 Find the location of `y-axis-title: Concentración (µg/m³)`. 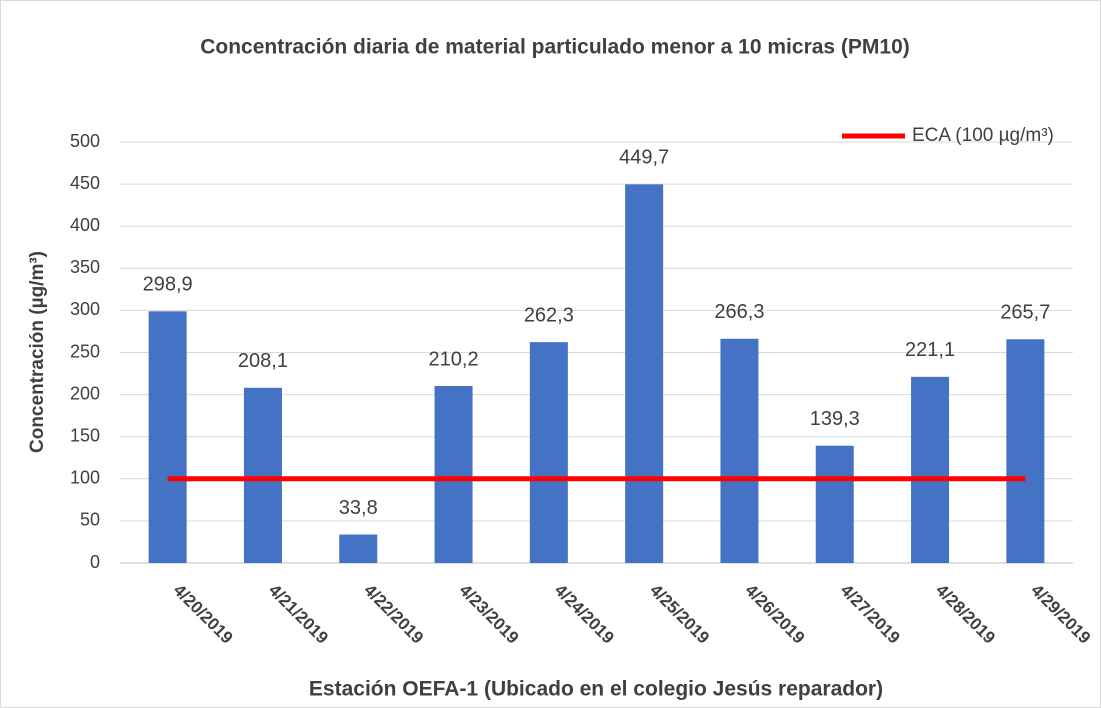

y-axis-title: Concentración (µg/m³) is located at coordinates (37, 352).